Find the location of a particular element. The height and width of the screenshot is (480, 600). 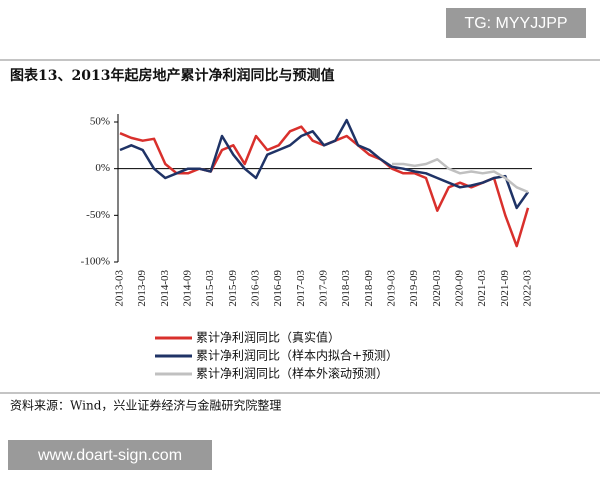

y-tick-label: -100% is located at coordinates (95, 262).